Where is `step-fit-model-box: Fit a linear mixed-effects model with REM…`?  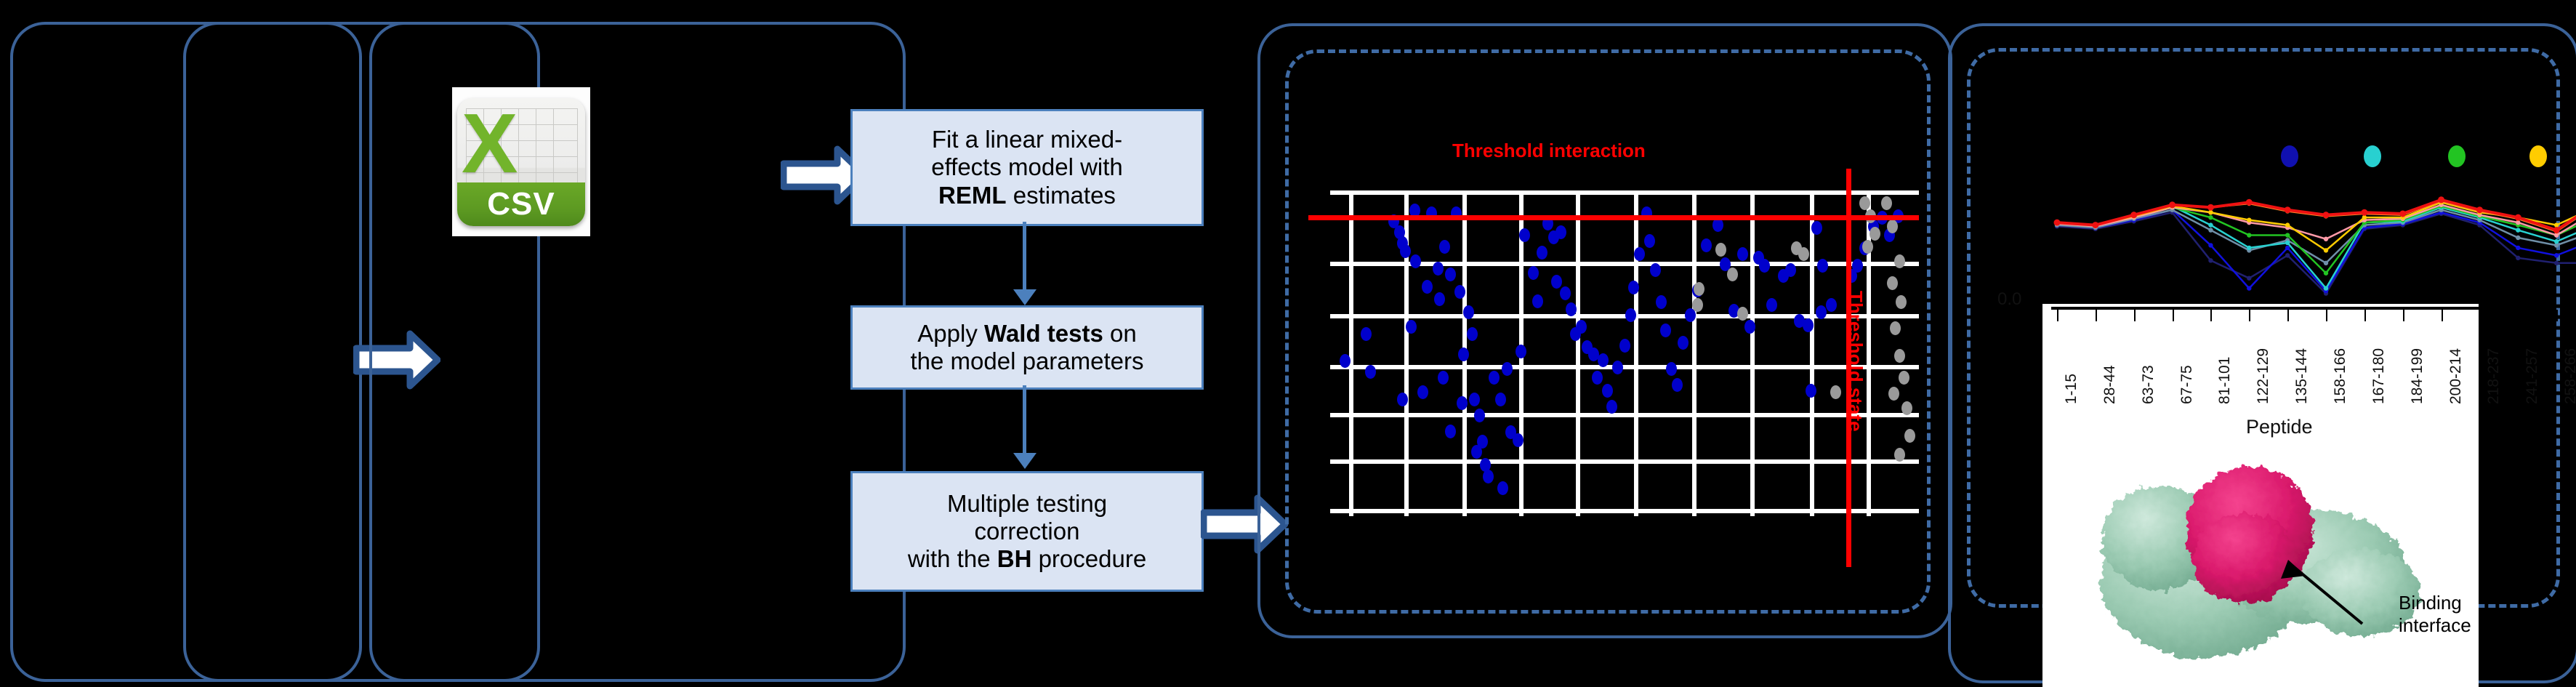
step-fit-model-box: Fit a linear mixed-effects model with REM… is located at coordinates (1027, 167).